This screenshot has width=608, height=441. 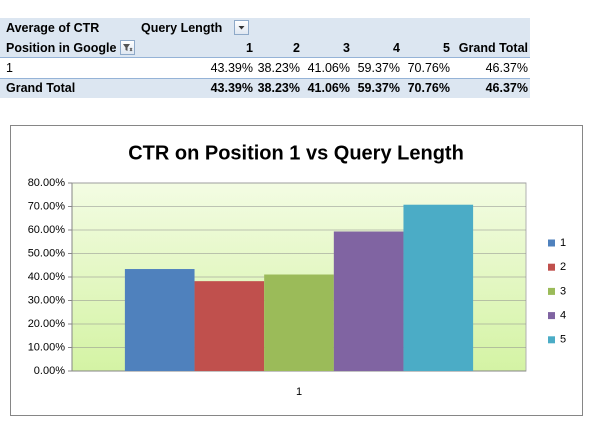 What do you see at coordinates (47, 253) in the screenshot?
I see `y-tick-label: 50.00%` at bounding box center [47, 253].